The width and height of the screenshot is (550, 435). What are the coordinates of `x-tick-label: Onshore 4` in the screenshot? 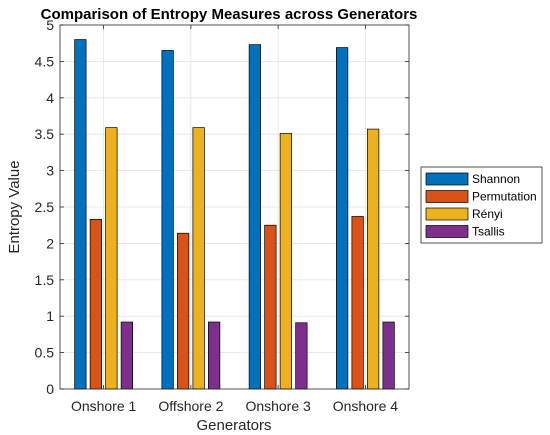 It's located at (366, 406).